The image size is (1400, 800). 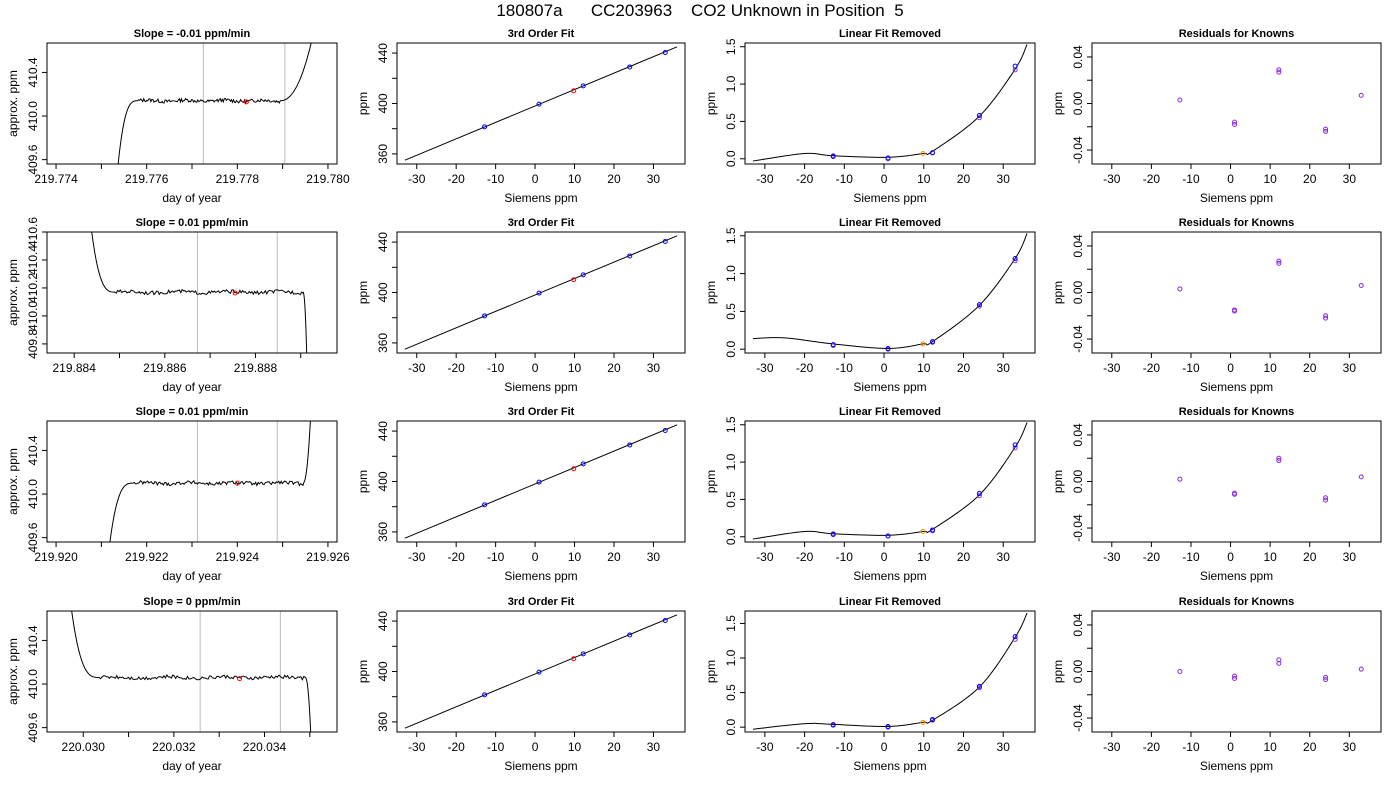 What do you see at coordinates (147, 557) in the screenshot?
I see `x-tick-label: 219.922` at bounding box center [147, 557].